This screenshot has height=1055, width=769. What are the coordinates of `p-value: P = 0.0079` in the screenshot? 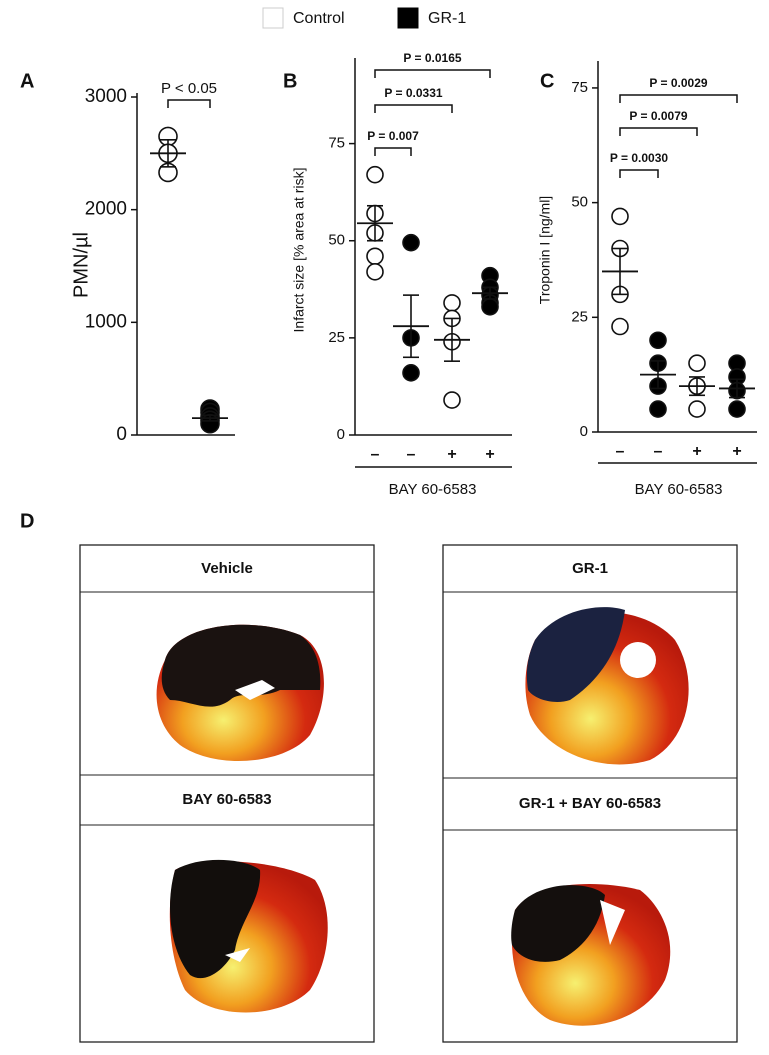 It's located at (658, 116).